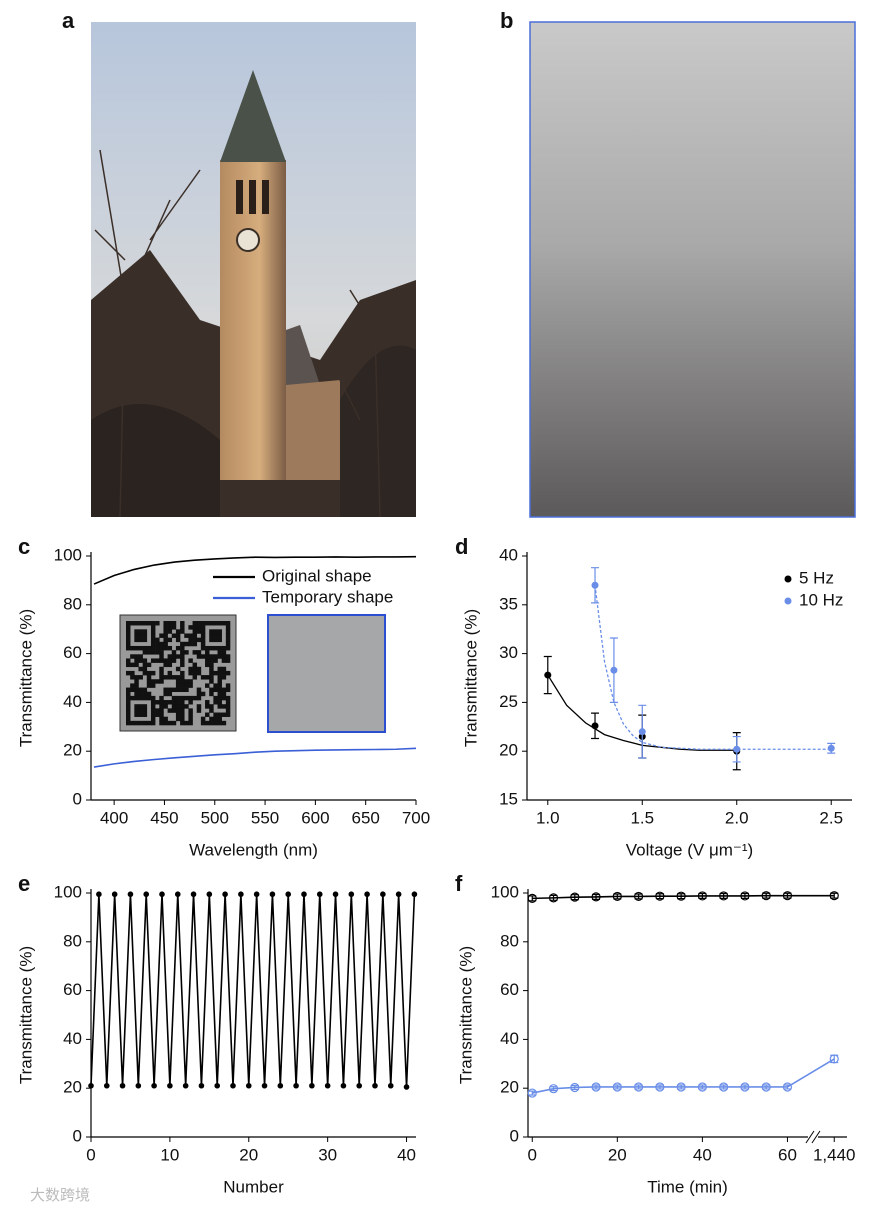 This screenshot has height=1218, width=877. What do you see at coordinates (788, 601) in the screenshot?
I see `legend-swatch` at bounding box center [788, 601].